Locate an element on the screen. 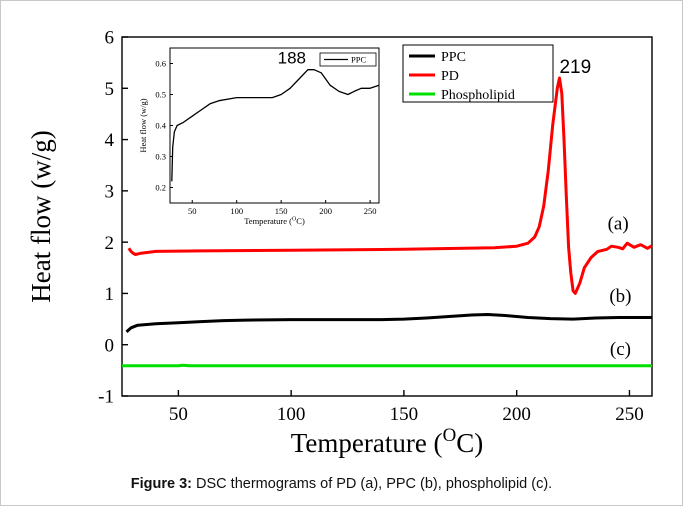 The image size is (683, 506). main-x-tick-label: 150 is located at coordinates (404, 414).